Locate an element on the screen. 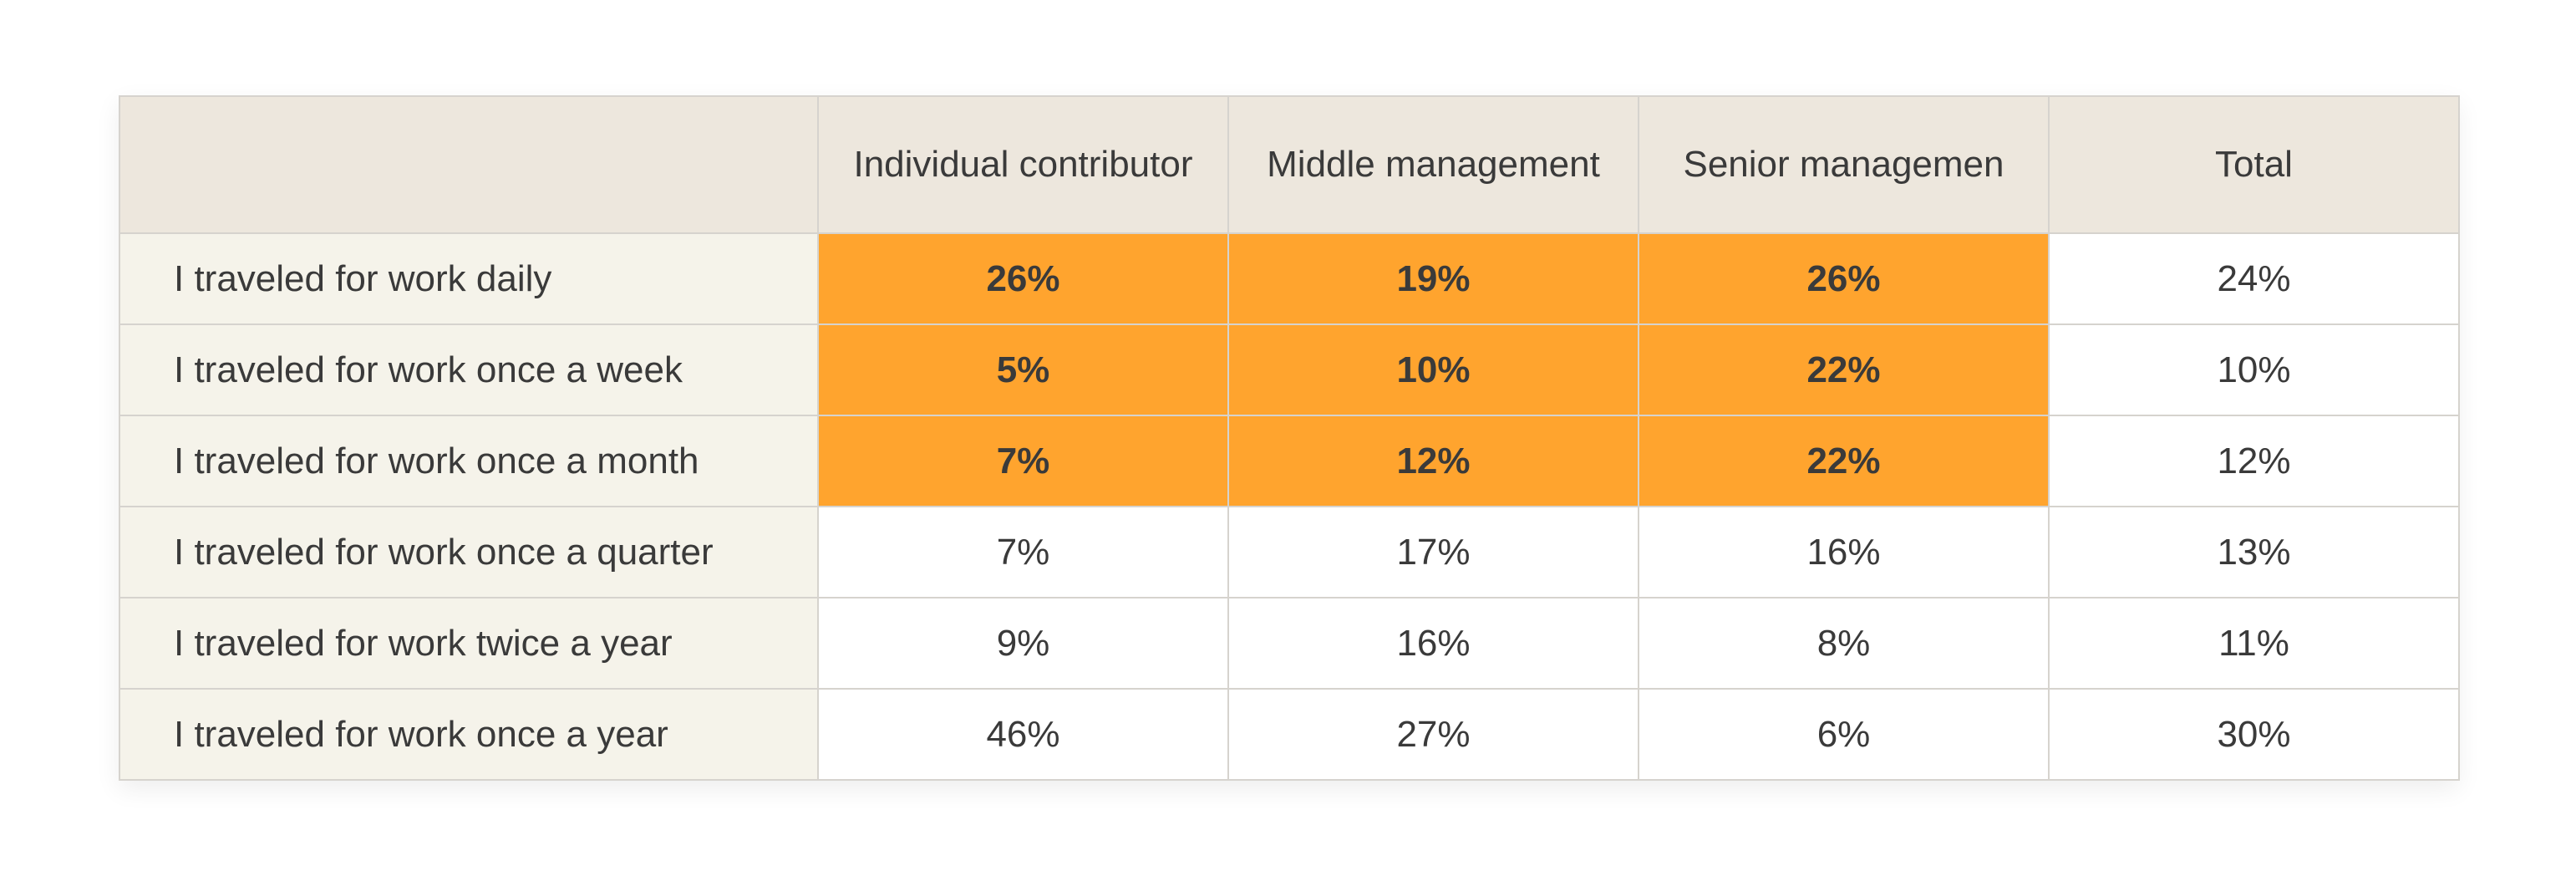 The width and height of the screenshot is (2576, 871). data-cell: 30% is located at coordinates (2254, 734).